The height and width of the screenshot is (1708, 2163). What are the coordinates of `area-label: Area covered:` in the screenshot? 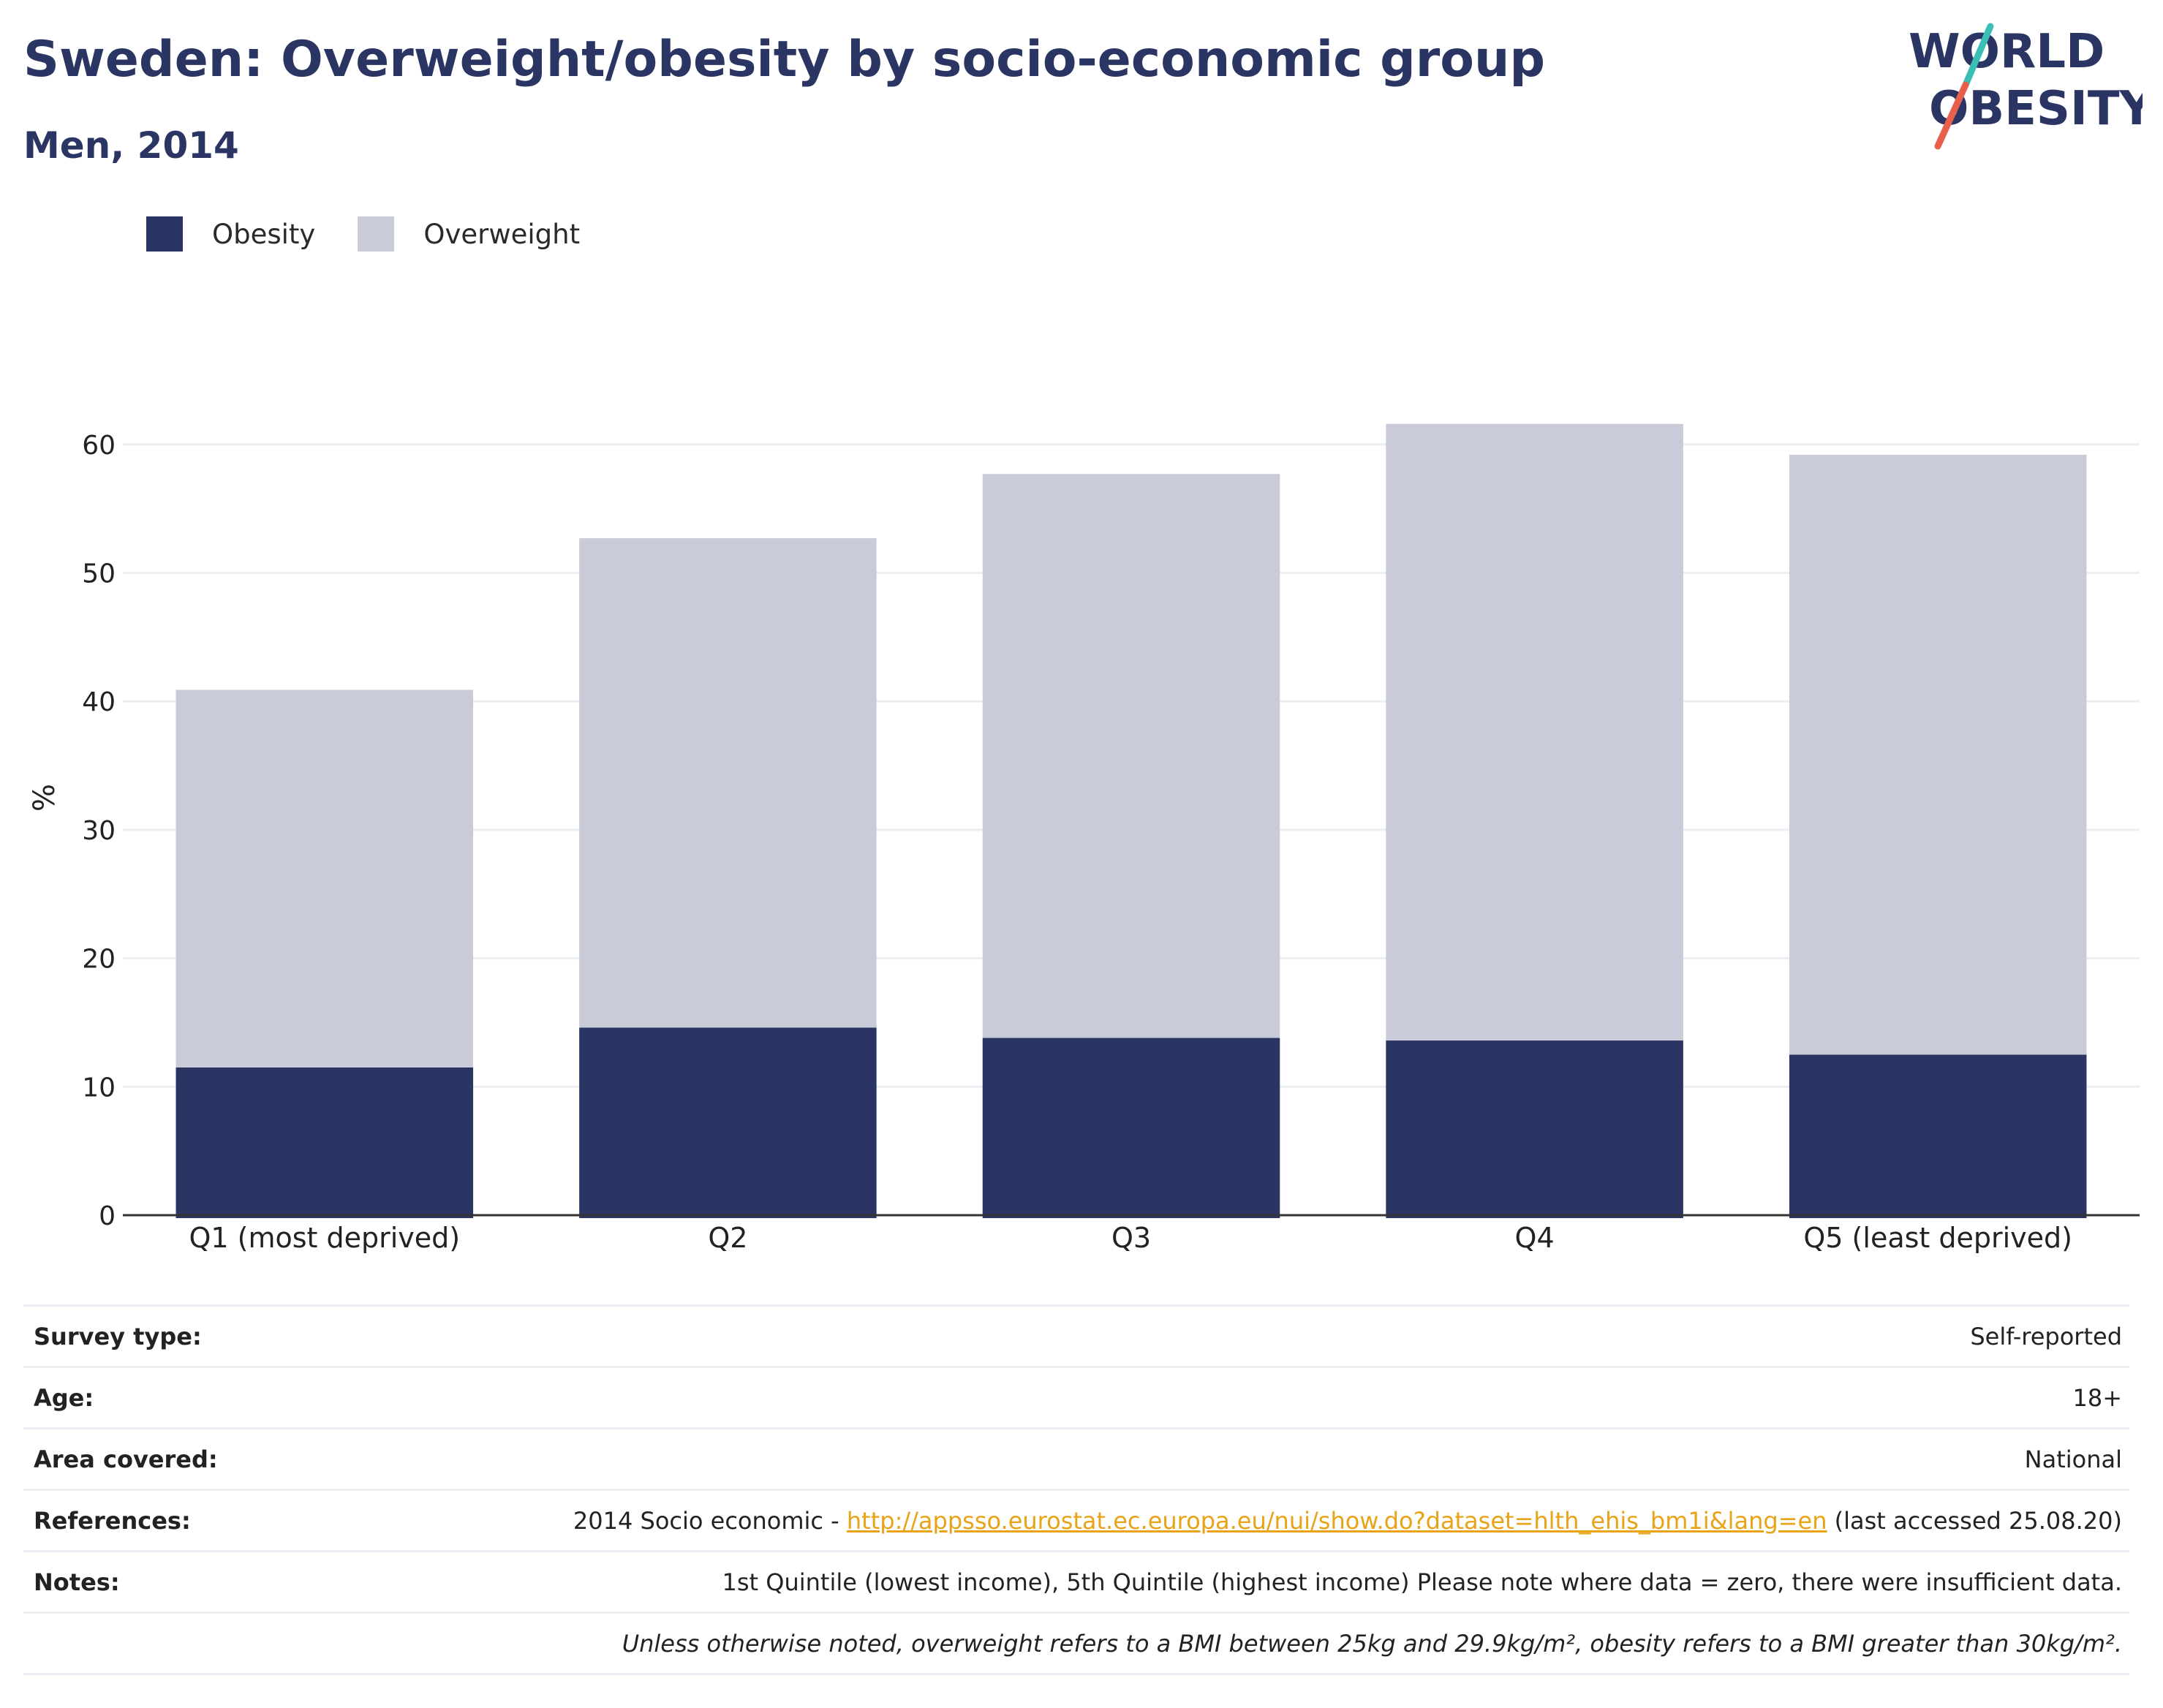 It's located at (126, 1459).